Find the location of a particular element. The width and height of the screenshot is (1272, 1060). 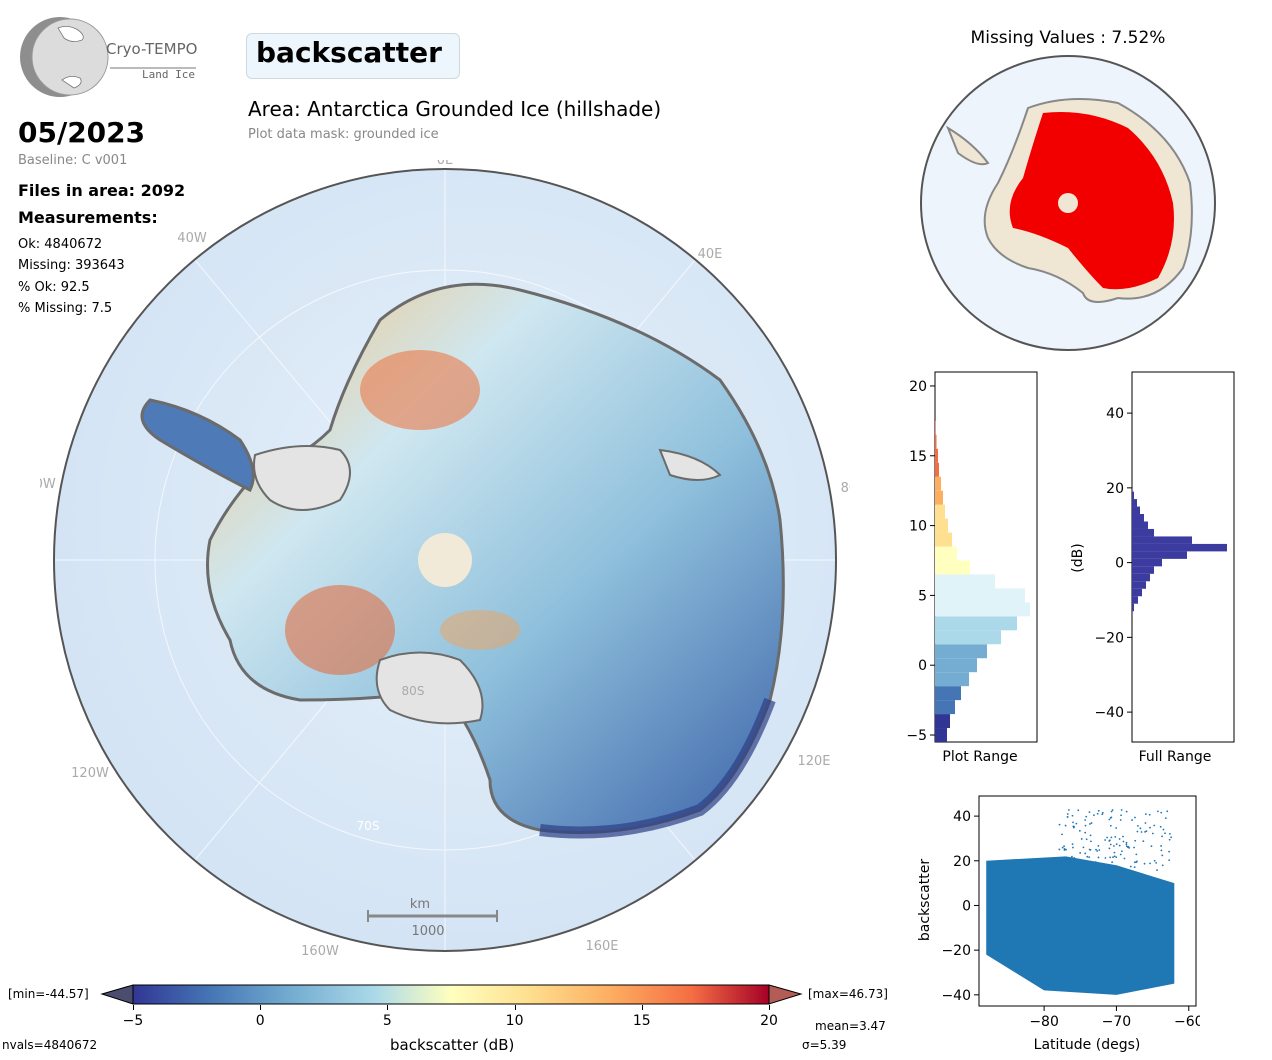

colorbar-mean: mean=3.47 is located at coordinates (850, 1026).